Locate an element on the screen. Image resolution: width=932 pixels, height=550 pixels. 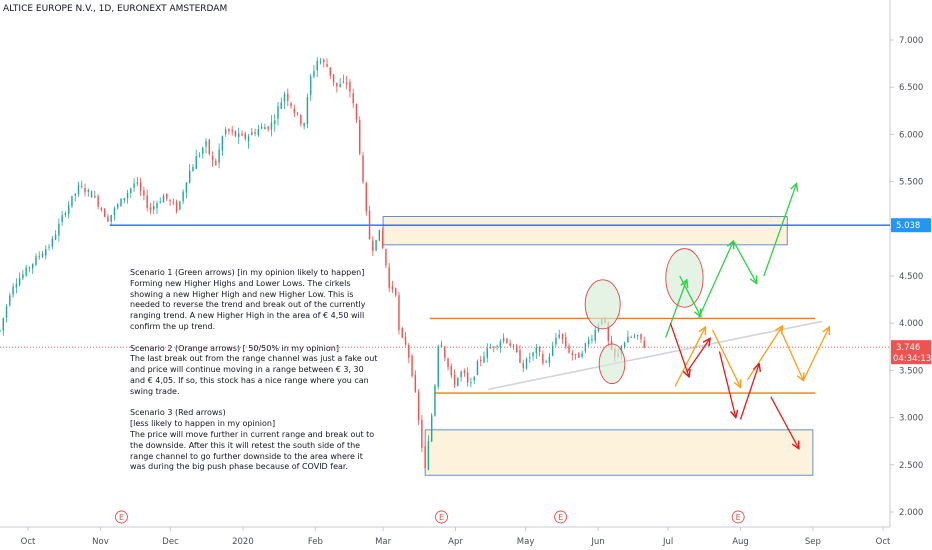
last-price-tag is located at coordinates (911, 352).